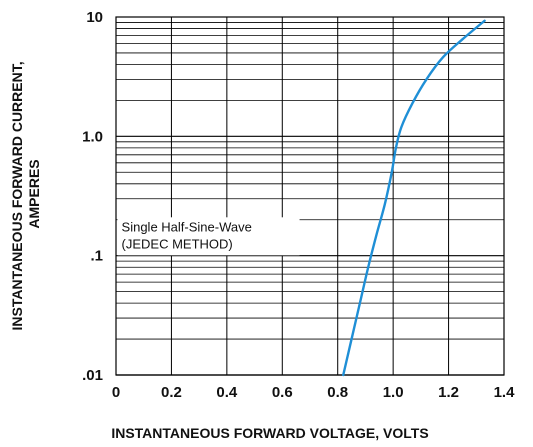 The image size is (533, 447). I want to click on y-axis-label: INSTANTANEOUS FORWARD CURRENT, AMPERES, so click(25, 193).